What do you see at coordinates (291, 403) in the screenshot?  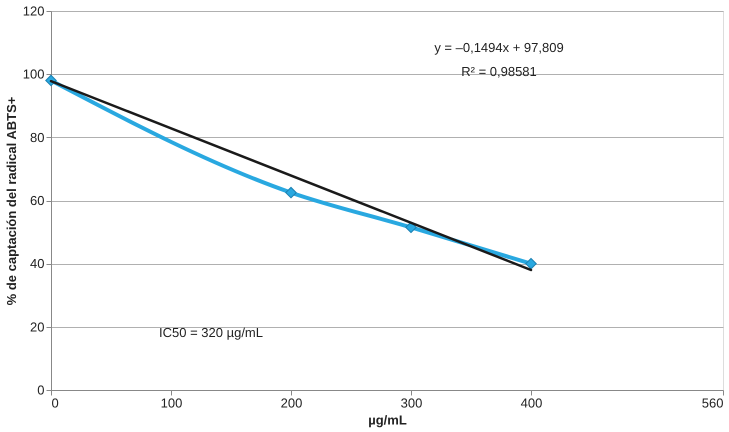 I see `x-tick-label: 200` at bounding box center [291, 403].